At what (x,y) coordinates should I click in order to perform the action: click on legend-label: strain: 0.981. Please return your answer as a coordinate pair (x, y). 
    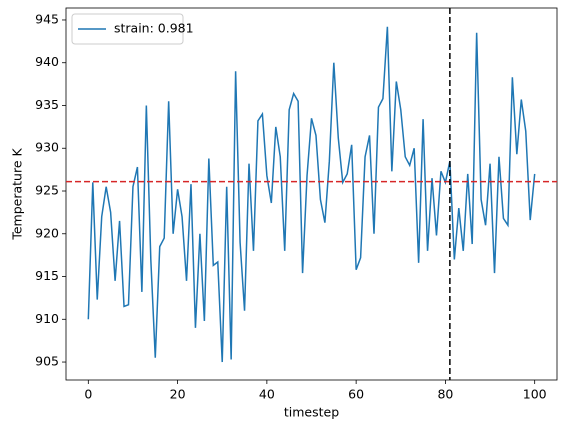
    Looking at the image, I should click on (154, 28).